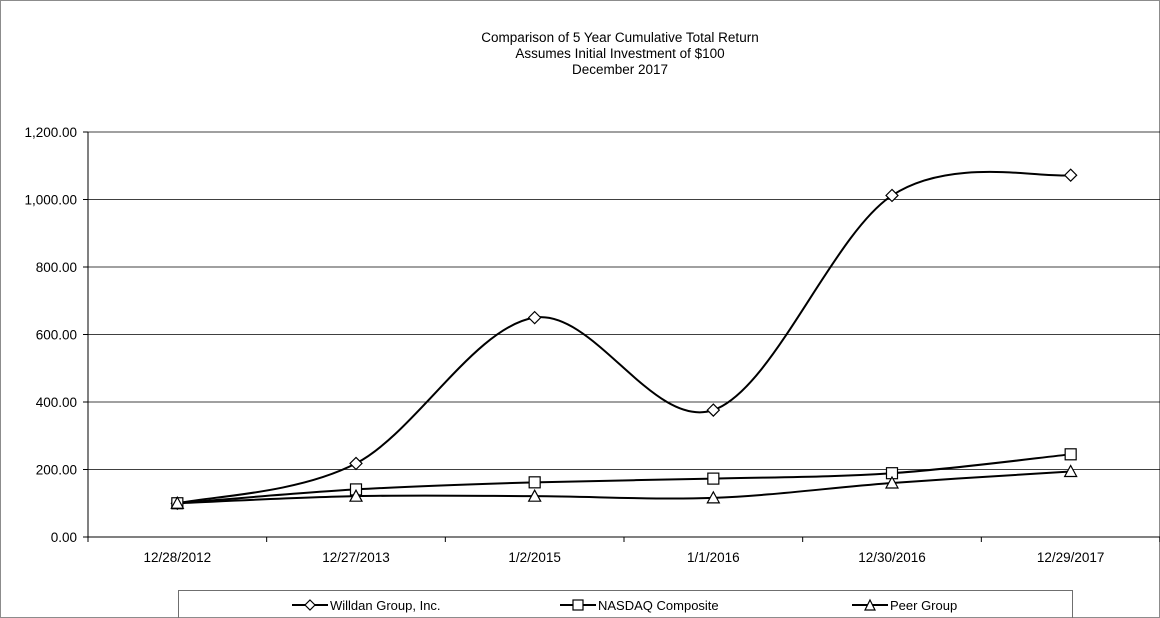 The height and width of the screenshot is (618, 1160). Describe the element at coordinates (658, 605) in the screenshot. I see `legend-label: NASDAQ Composite` at that location.